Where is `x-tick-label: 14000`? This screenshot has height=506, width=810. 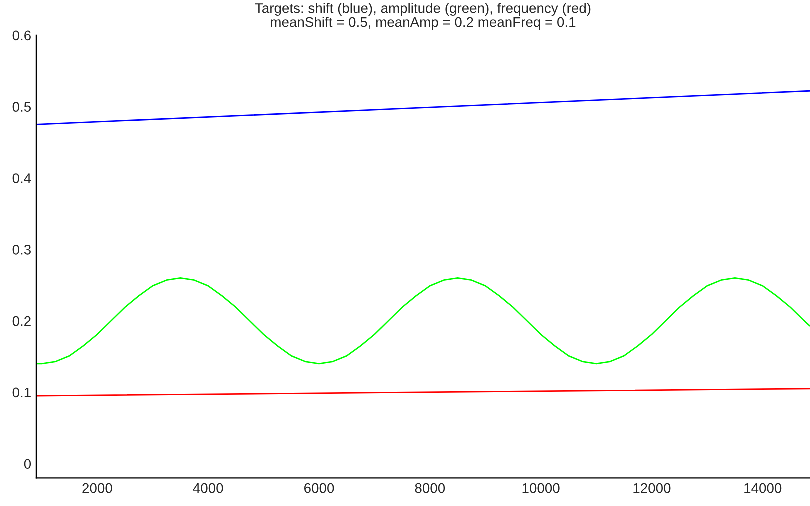
x-tick-label: 14000 is located at coordinates (763, 488).